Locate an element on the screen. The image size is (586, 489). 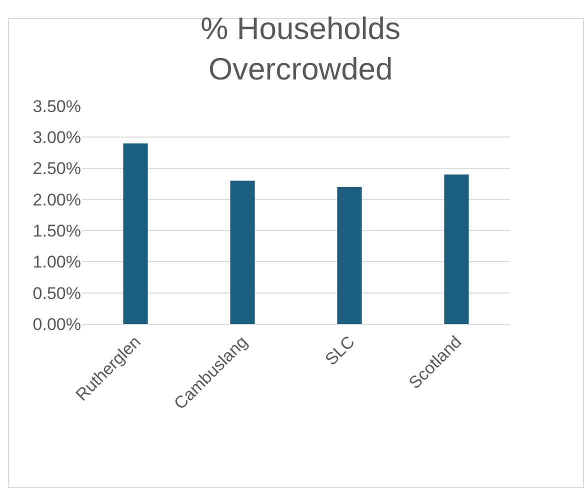
y-tick-label: 1.00% is located at coordinates (56, 262).